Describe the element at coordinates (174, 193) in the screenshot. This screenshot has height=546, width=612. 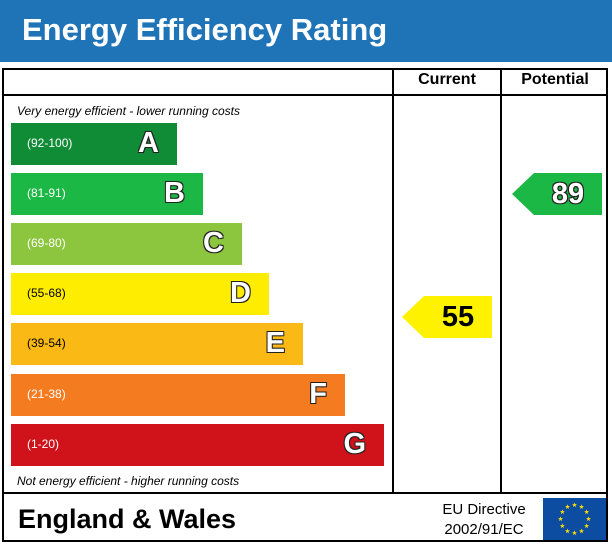
I see `rating-letter: B` at that location.